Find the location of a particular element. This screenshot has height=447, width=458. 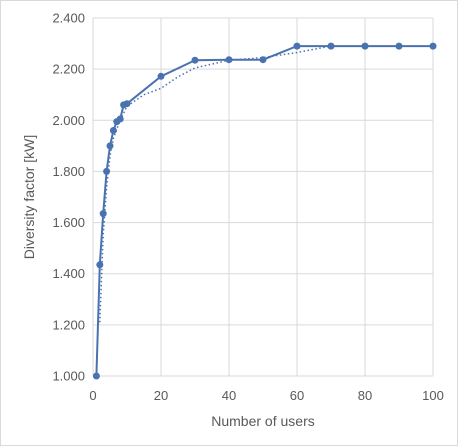

x-tick-label: 100 is located at coordinates (433, 395).